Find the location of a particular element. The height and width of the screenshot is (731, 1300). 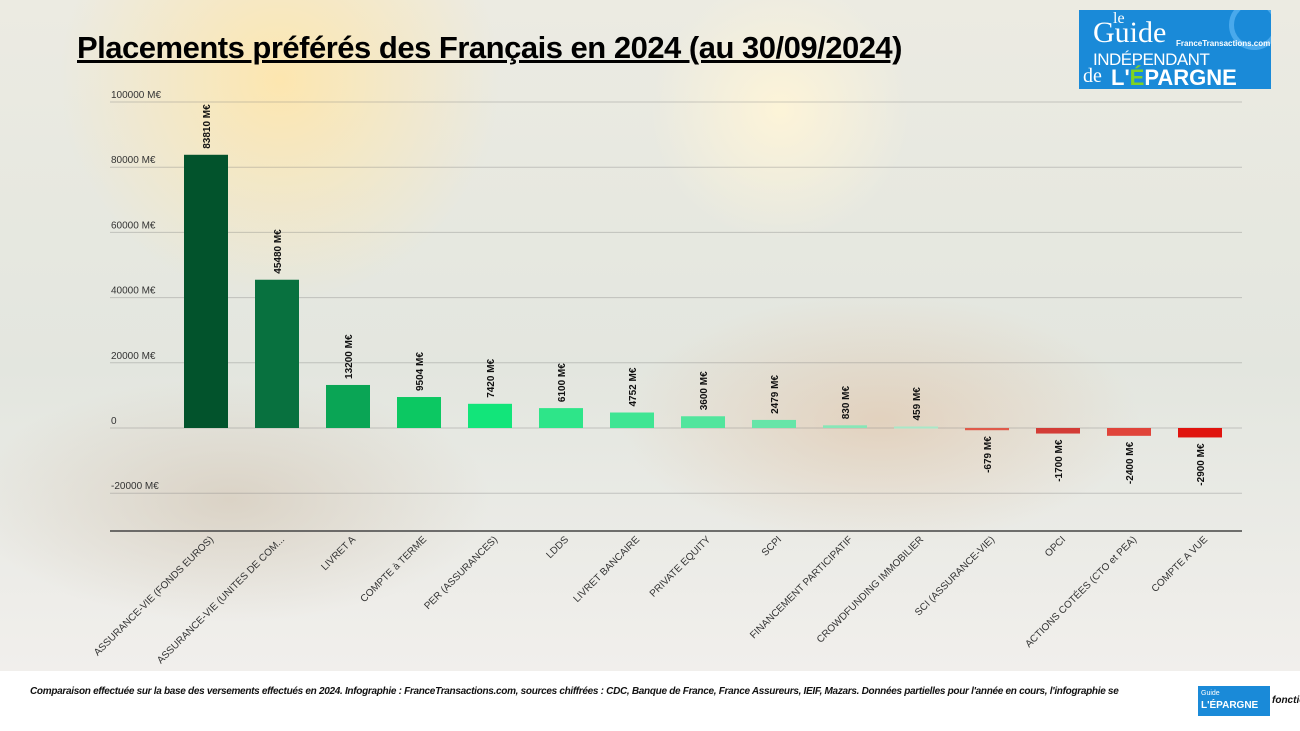

data-label: 2479 M€ is located at coordinates (775, 394).